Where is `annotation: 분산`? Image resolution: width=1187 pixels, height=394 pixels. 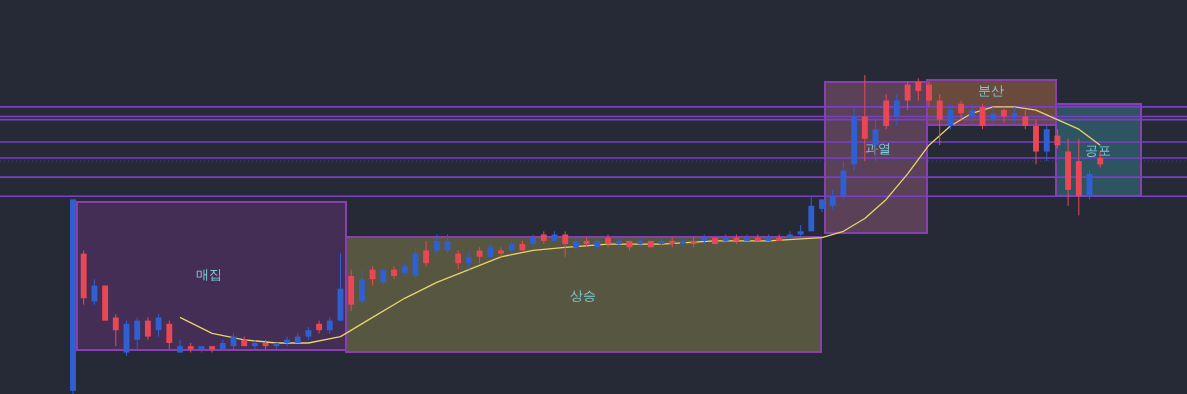
annotation: 분산 is located at coordinates (991, 90).